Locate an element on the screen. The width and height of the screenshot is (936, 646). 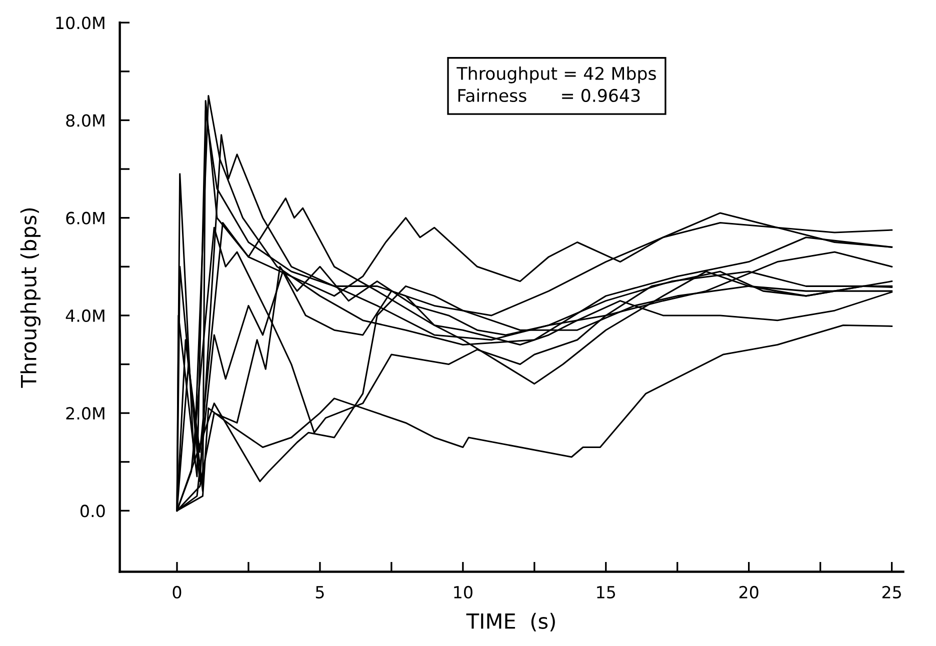
x-tick-label: 15 is located at coordinates (606, 592).